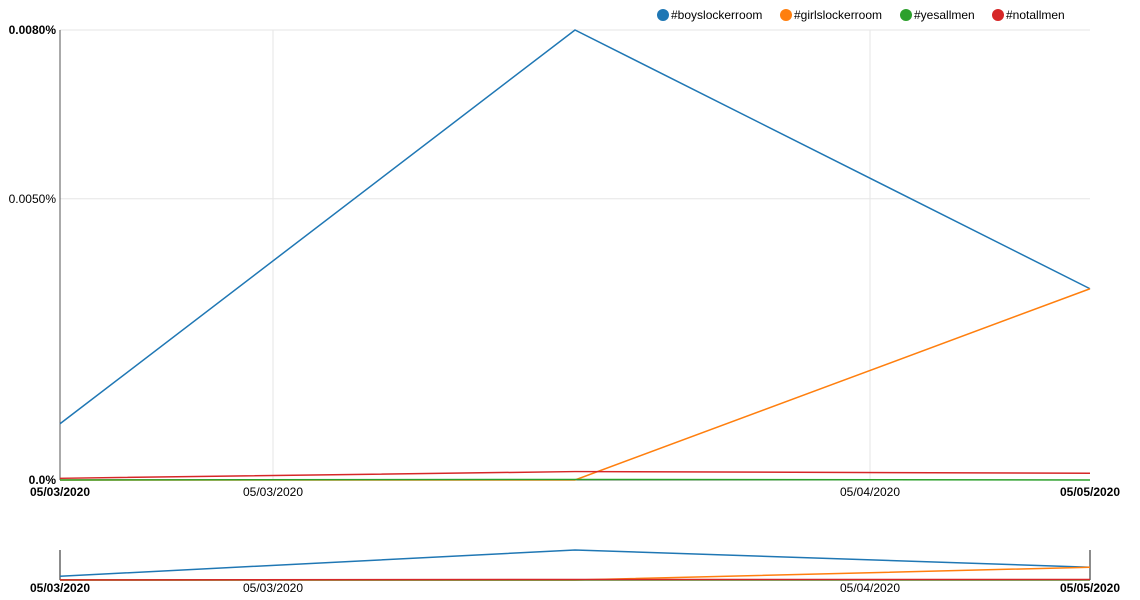 Image resolution: width=1140 pixels, height=600 pixels. What do you see at coordinates (33, 199) in the screenshot?
I see `y-tick-label: 0.0050%` at bounding box center [33, 199].